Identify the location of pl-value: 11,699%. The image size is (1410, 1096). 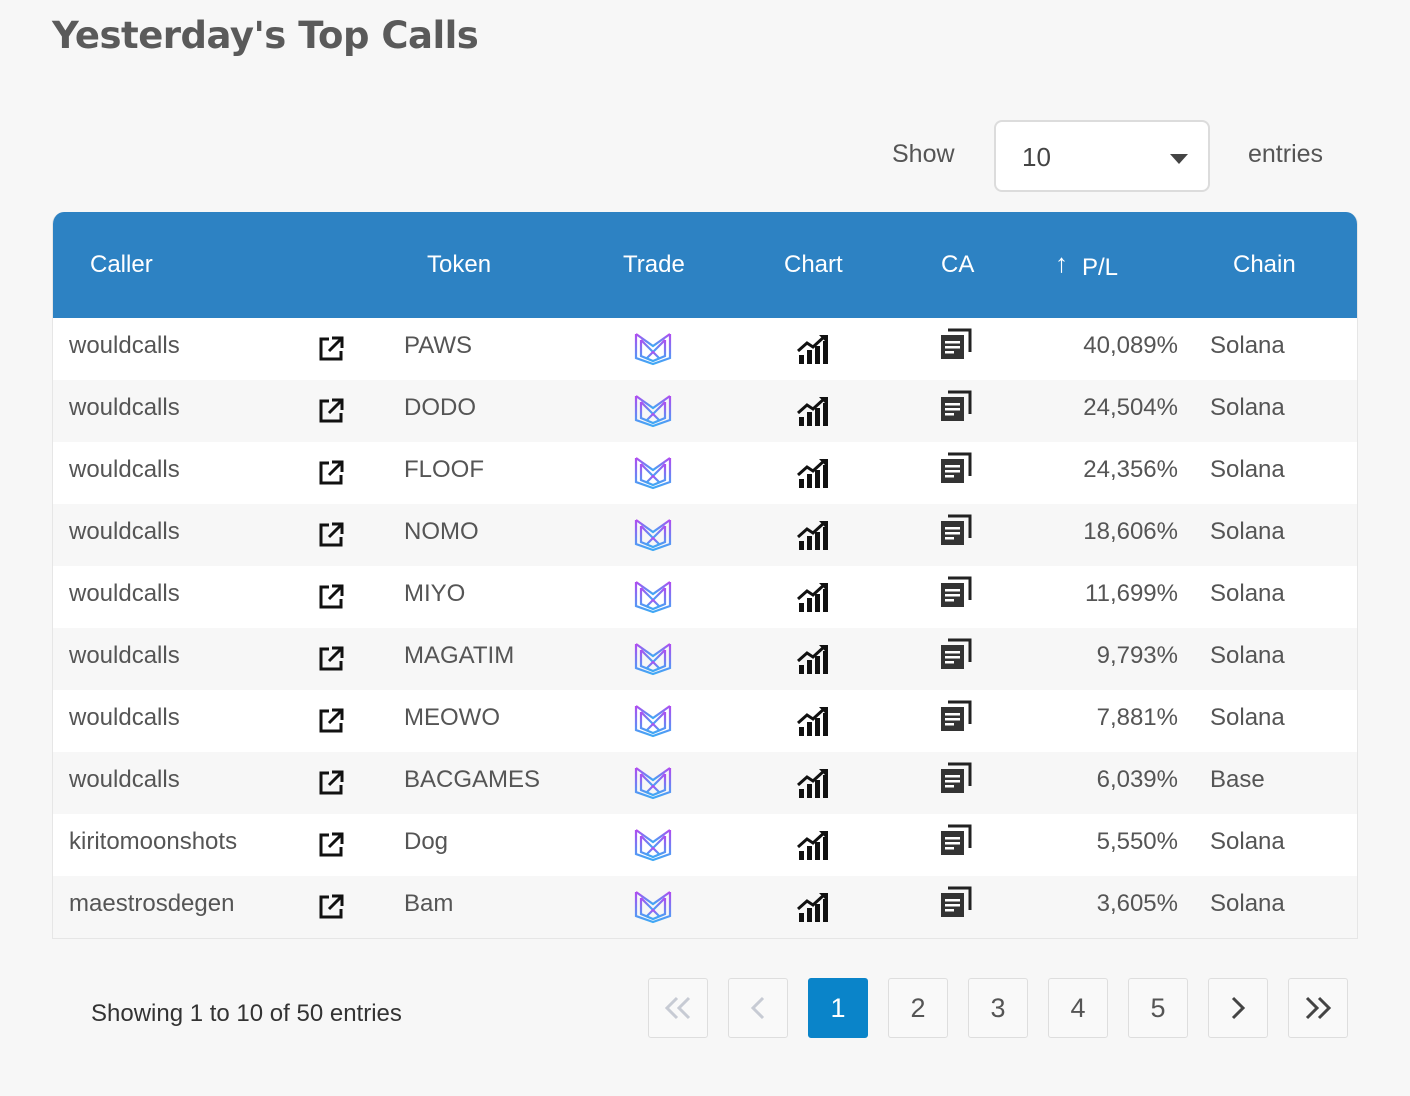
(1131, 593).